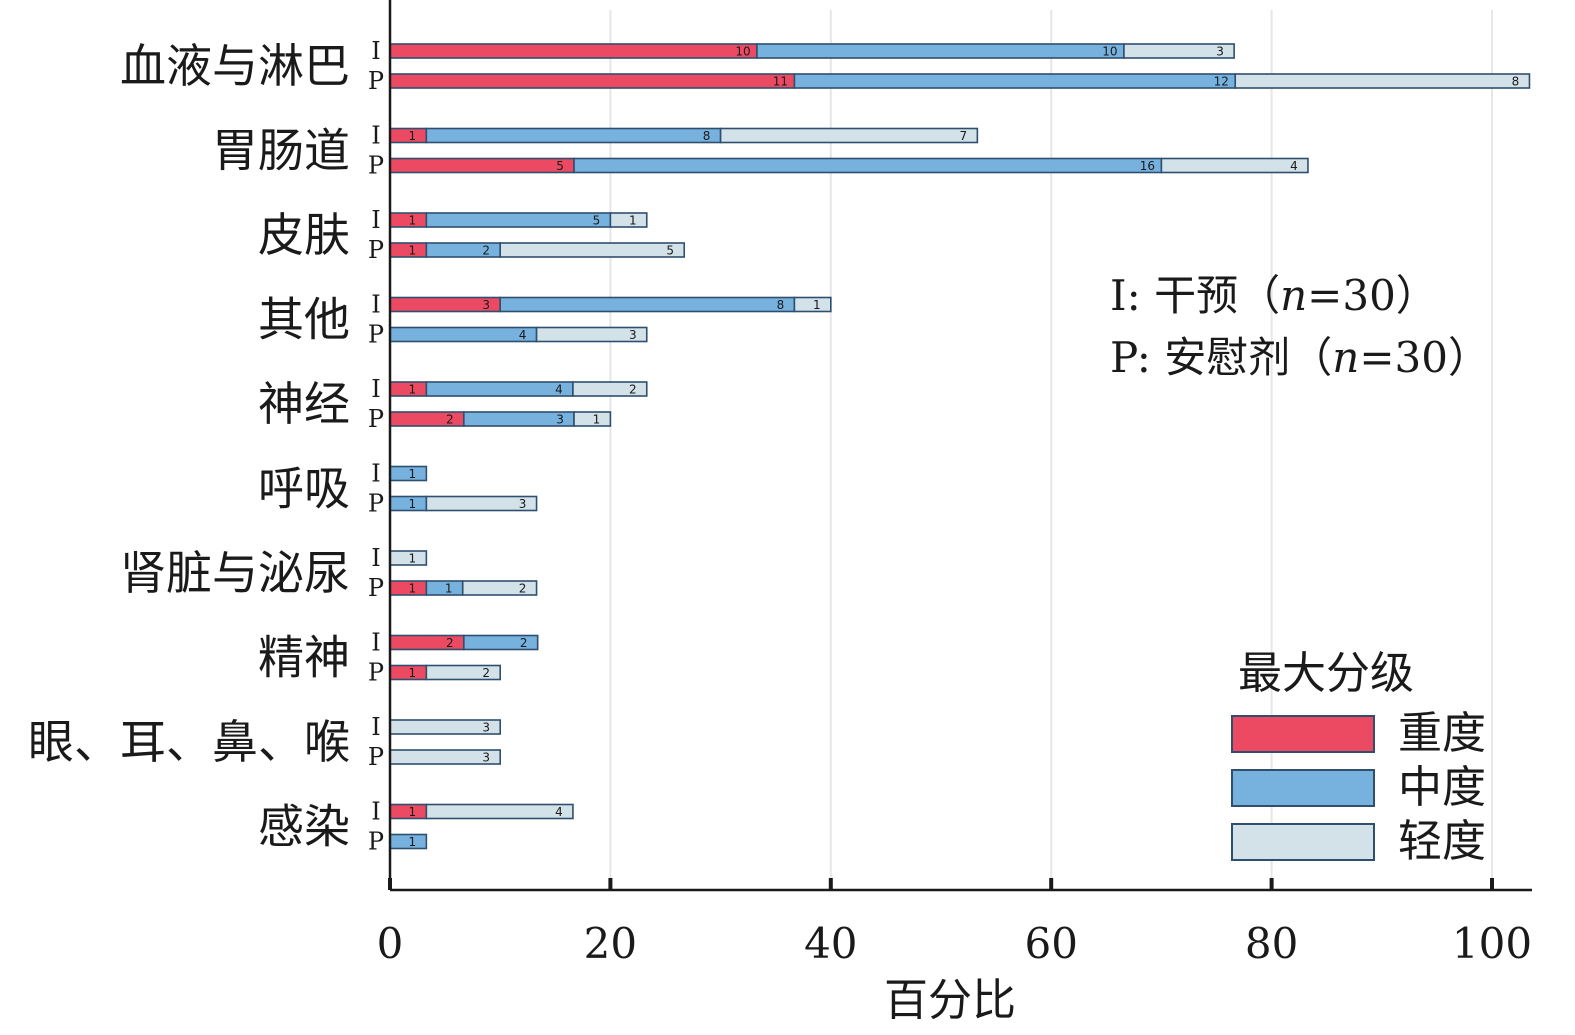 This screenshot has width=1575, height=1035. Describe the element at coordinates (1326, 673) in the screenshot. I see `legend-title: 最大分级` at that location.